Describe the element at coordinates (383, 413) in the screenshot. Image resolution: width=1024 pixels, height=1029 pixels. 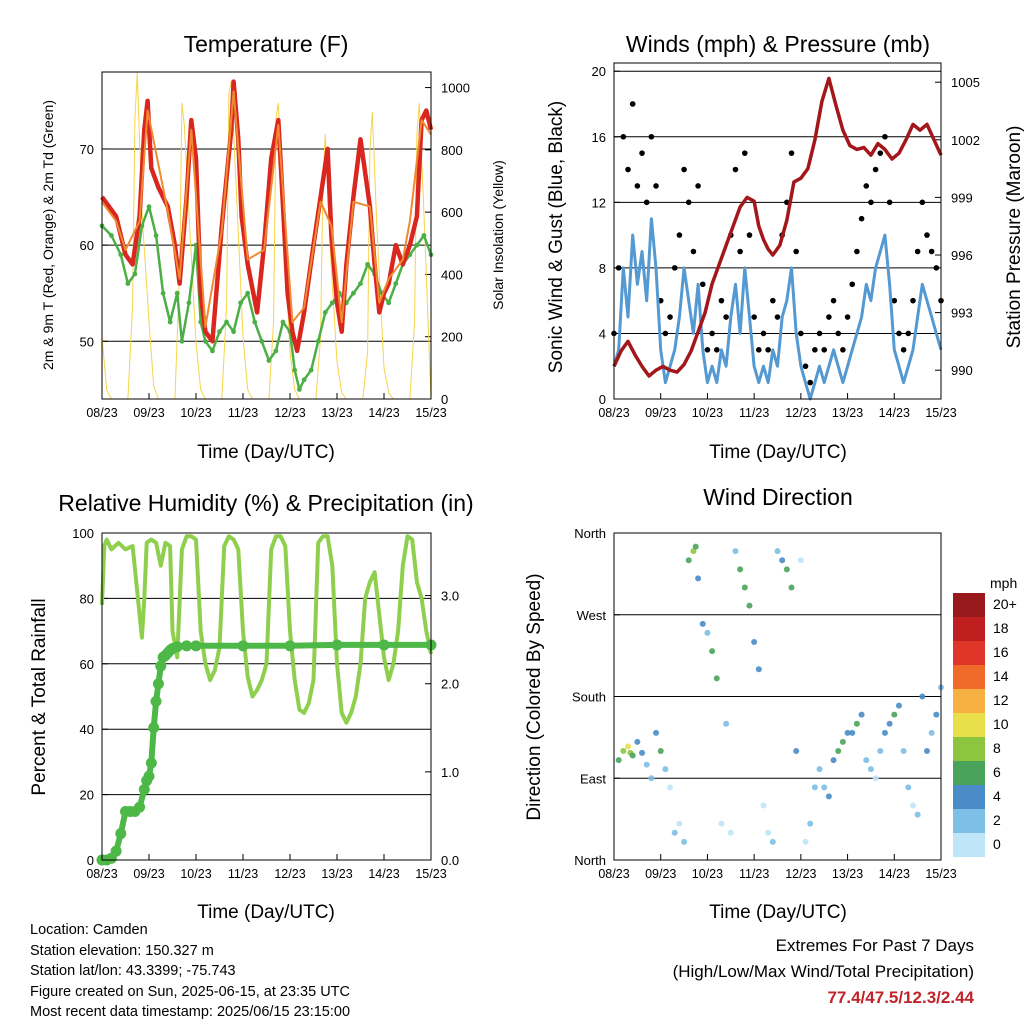
I see `temperature-x-tick-label: 14/23` at that location.